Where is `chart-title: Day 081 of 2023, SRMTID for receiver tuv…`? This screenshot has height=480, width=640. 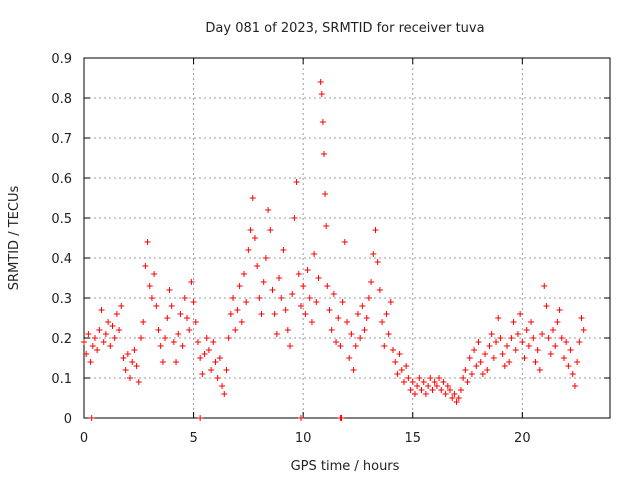
chart-title: Day 081 of 2023, SRMTID for receiver tuv… is located at coordinates (344, 28).